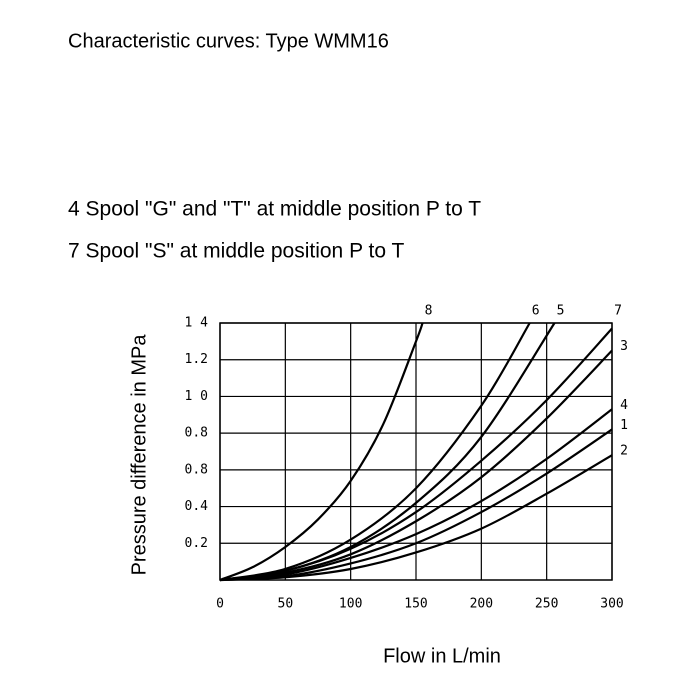  What do you see at coordinates (624, 346) in the screenshot?
I see `curve-label: 3` at bounding box center [624, 346].